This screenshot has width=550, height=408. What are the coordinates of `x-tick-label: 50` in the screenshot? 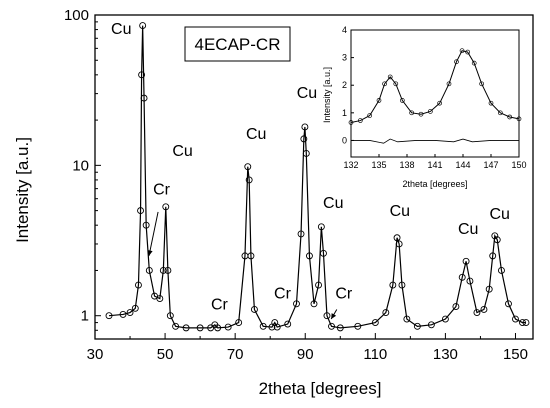 It's located at (165, 354).